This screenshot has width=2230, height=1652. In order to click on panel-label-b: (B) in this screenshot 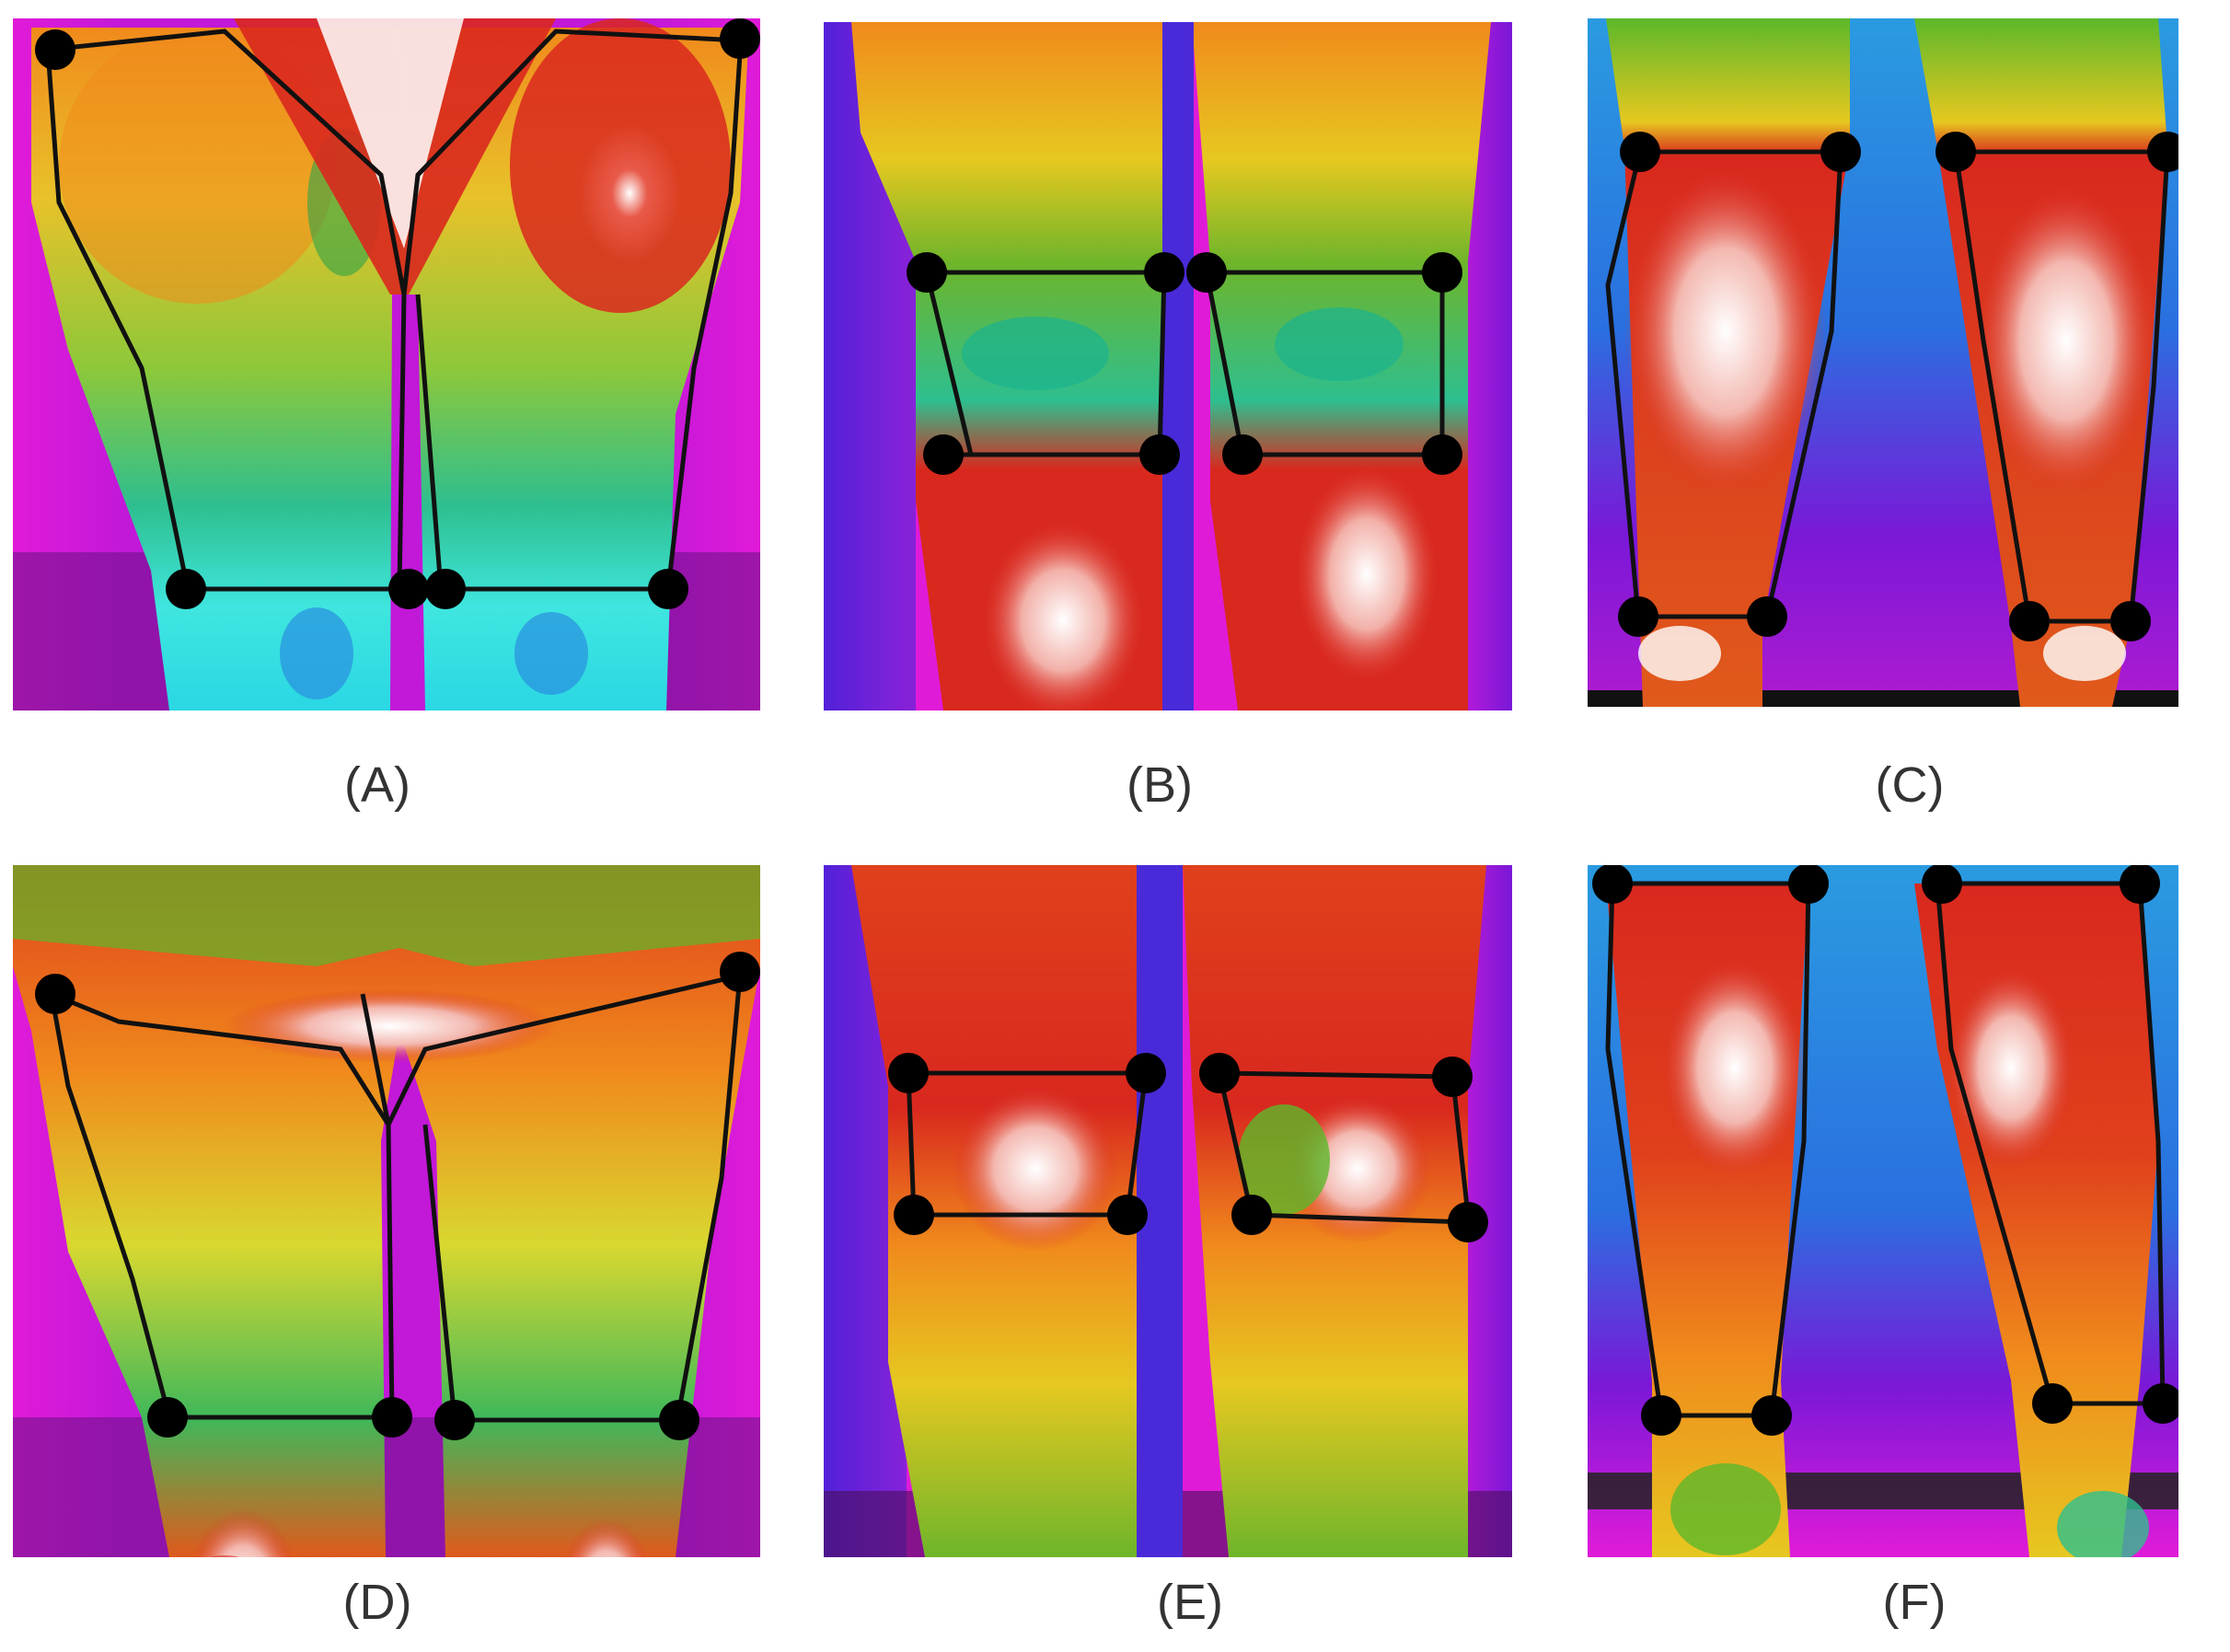, I will do `click(1160, 785)`.